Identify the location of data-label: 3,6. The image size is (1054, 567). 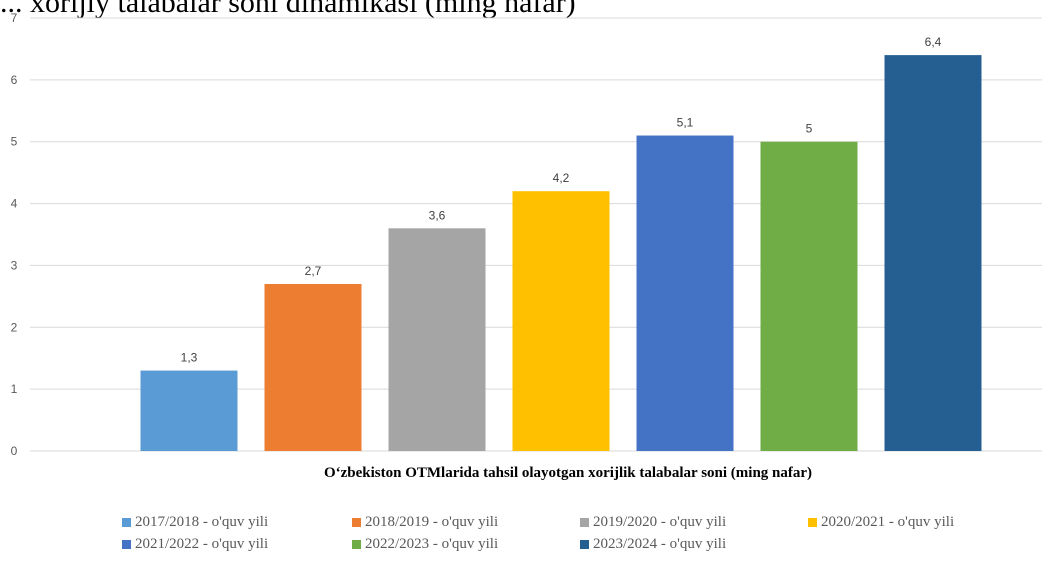
(437, 215).